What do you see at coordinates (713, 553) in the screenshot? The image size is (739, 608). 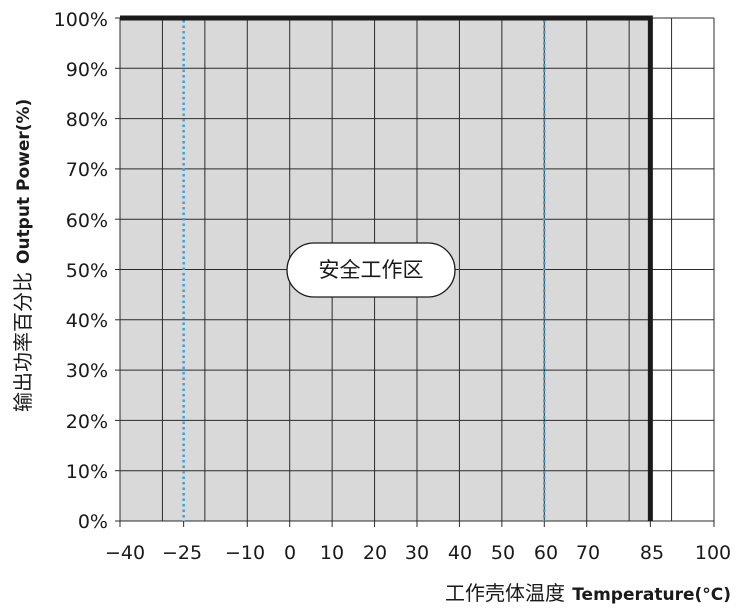 I see `x-tick-label: 100` at bounding box center [713, 553].